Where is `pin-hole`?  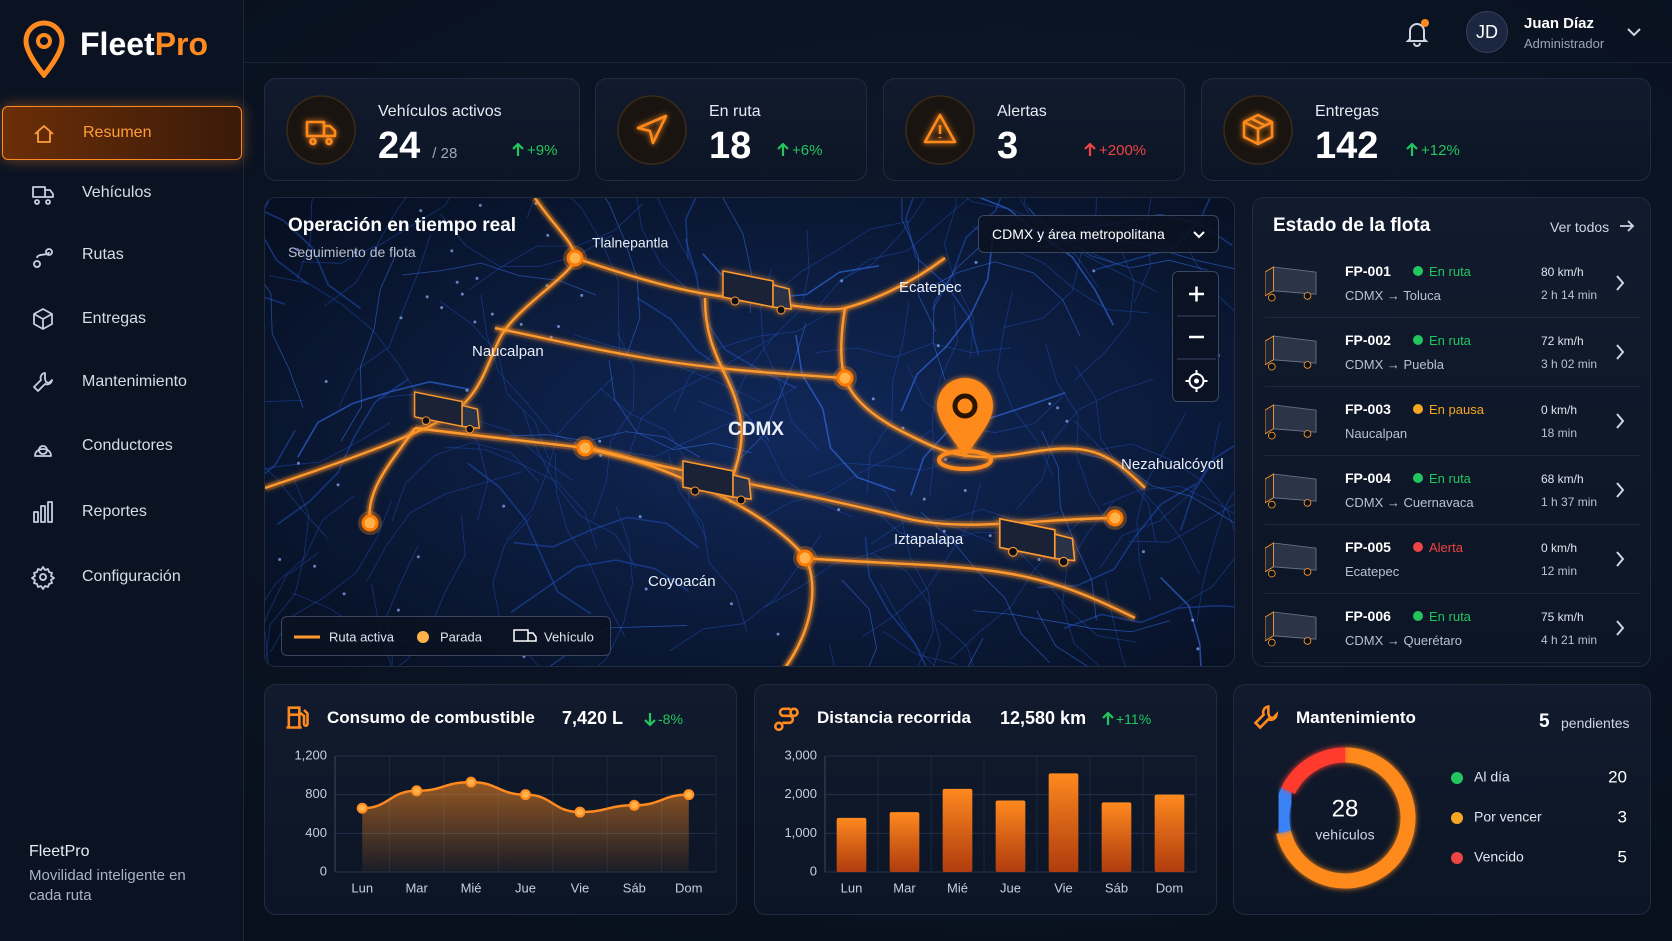
pin-hole is located at coordinates (965, 406).